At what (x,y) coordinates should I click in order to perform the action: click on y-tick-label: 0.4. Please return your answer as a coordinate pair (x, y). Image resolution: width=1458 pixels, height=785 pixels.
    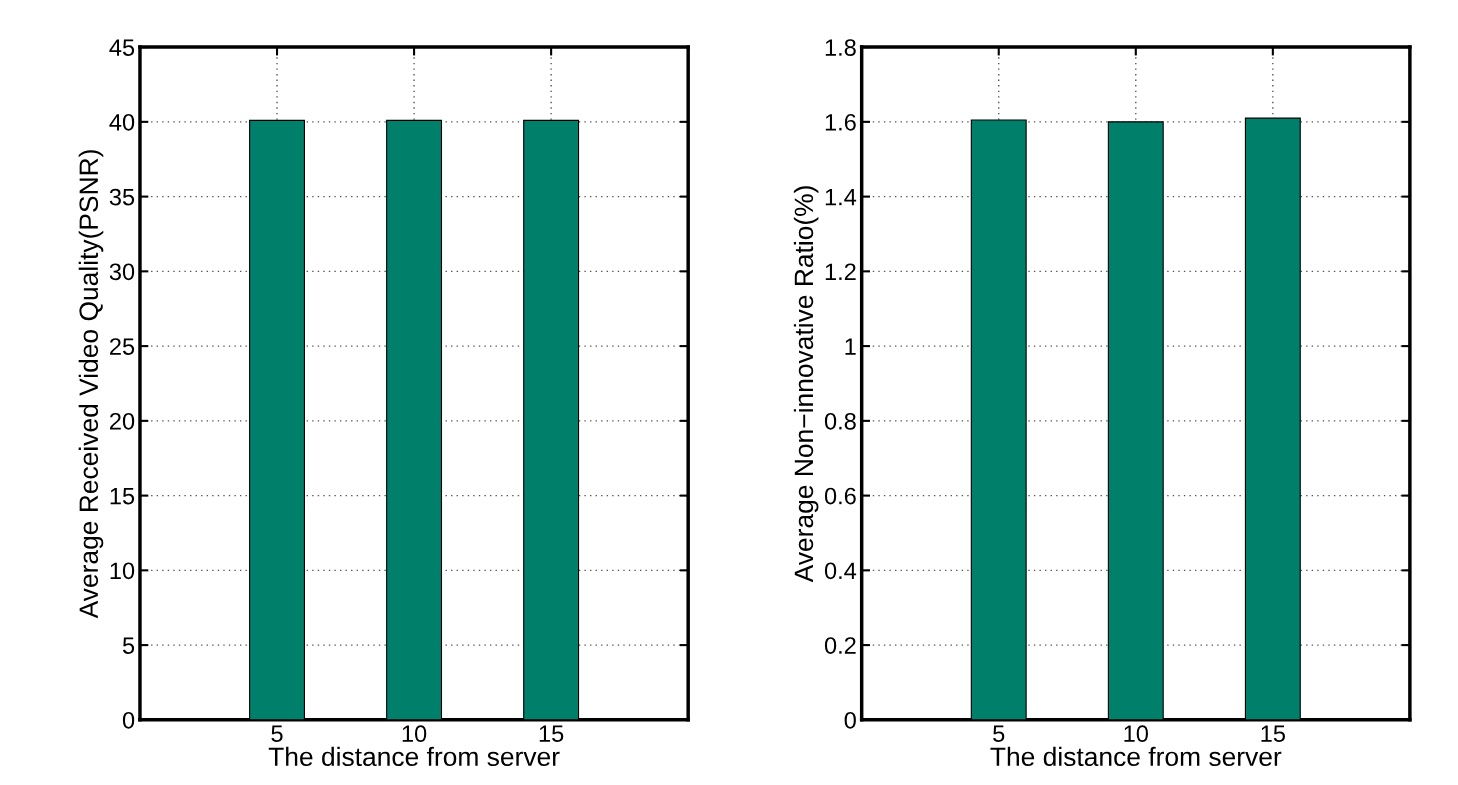
    Looking at the image, I should click on (840, 571).